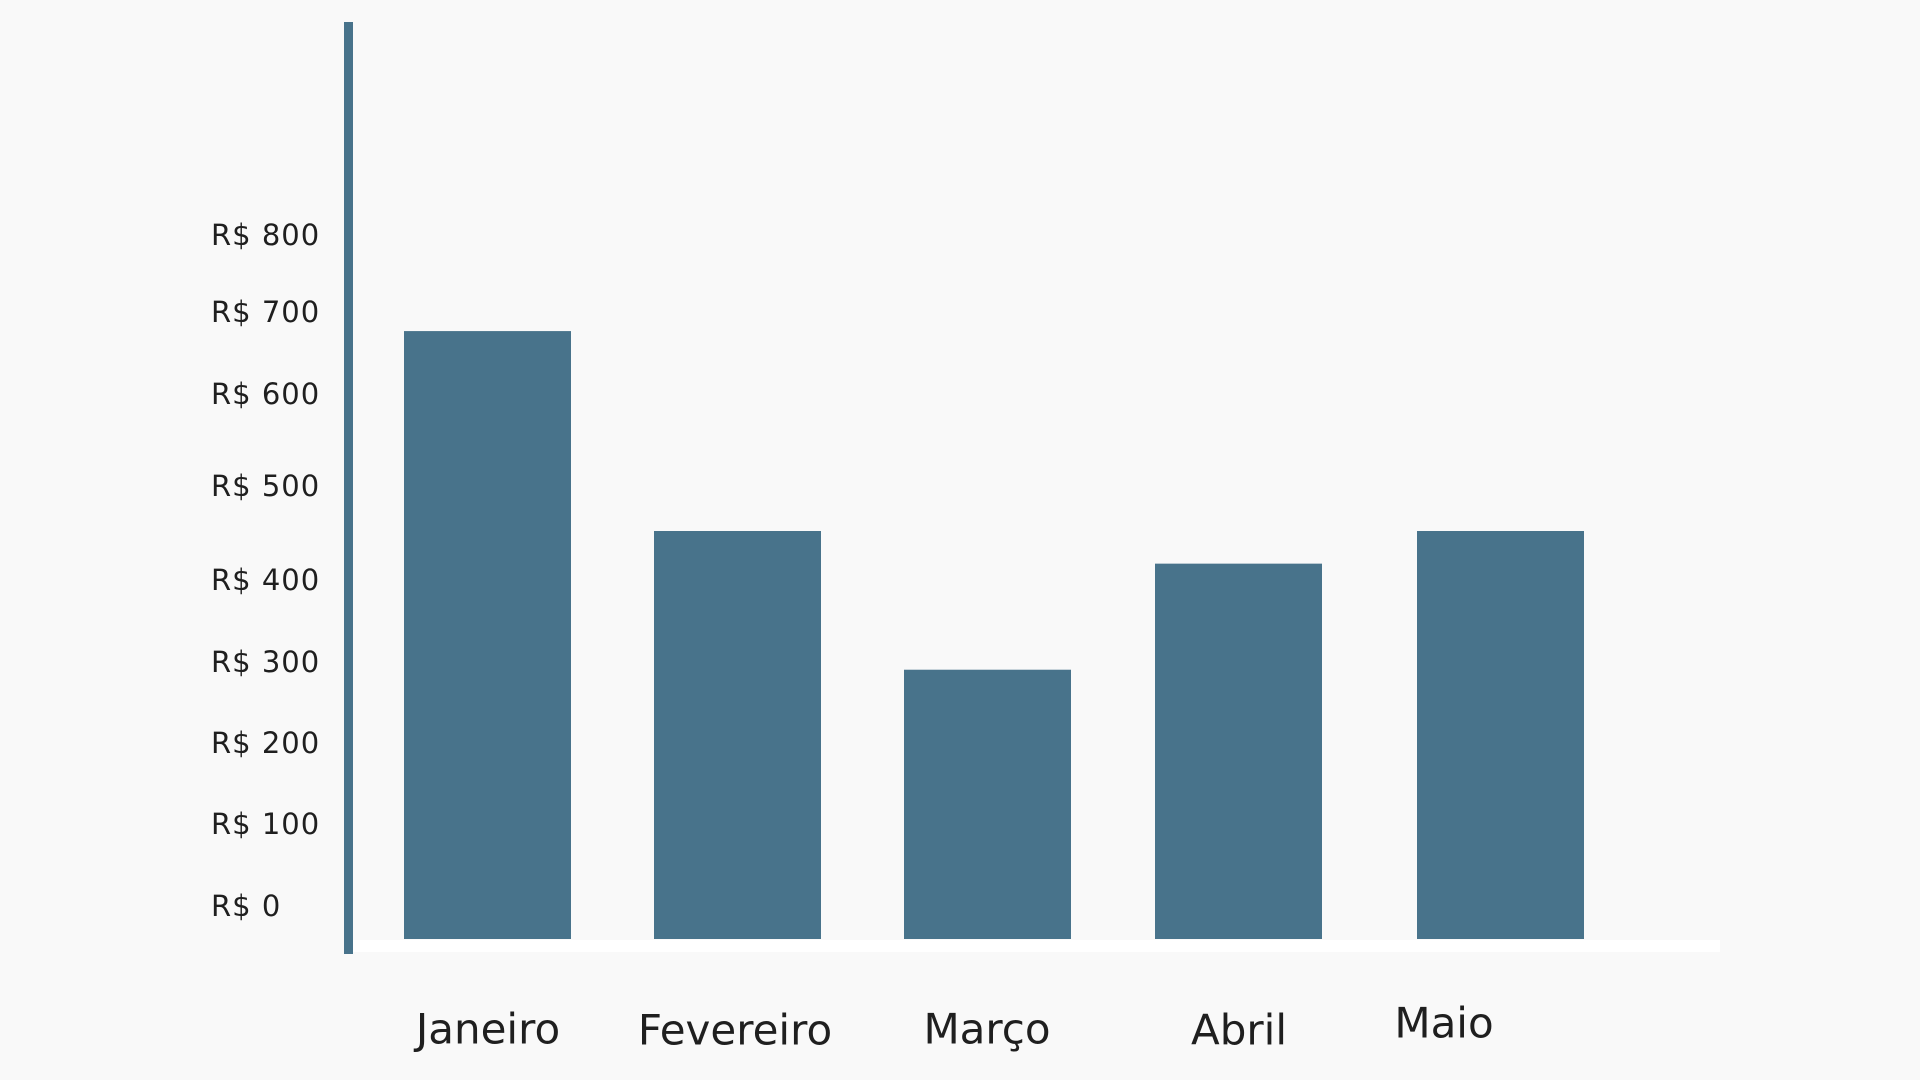  What do you see at coordinates (1034, 946) in the screenshot?
I see `x-axis-baseline` at bounding box center [1034, 946].